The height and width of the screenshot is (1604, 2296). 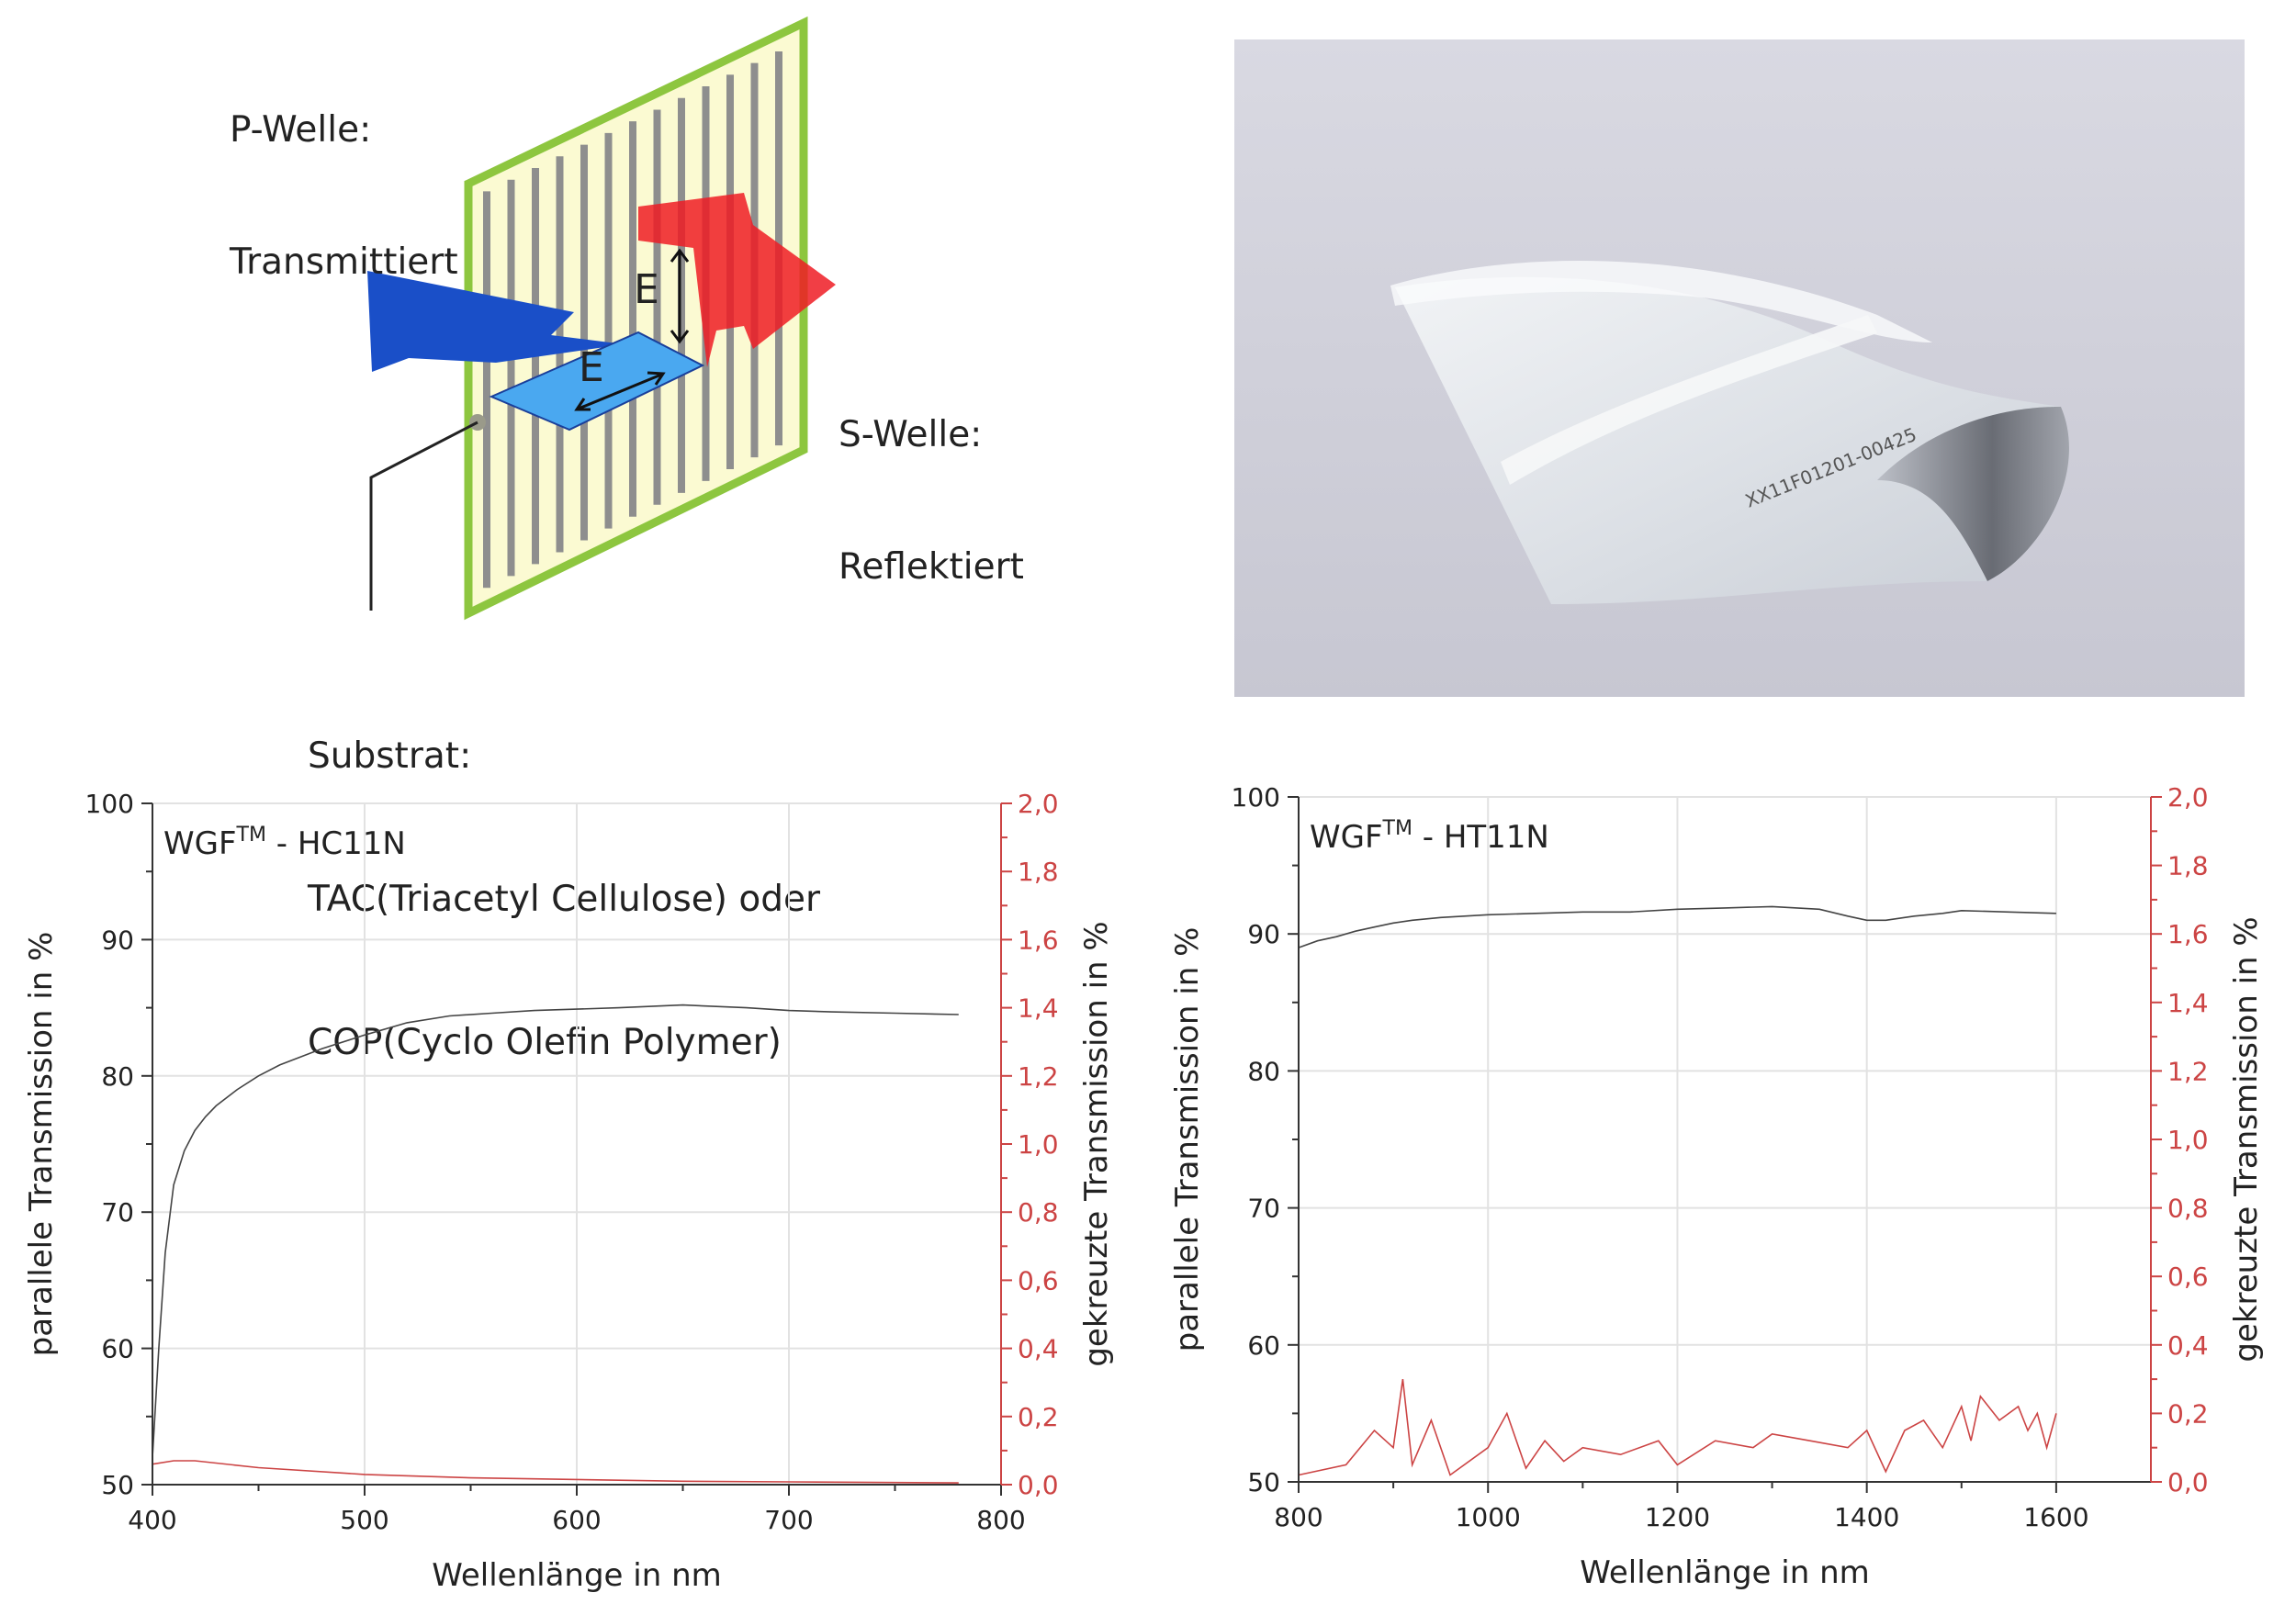 What do you see at coordinates (620, 391) in the screenshot?
I see `e-field-horizontal-arrow` at bounding box center [620, 391].